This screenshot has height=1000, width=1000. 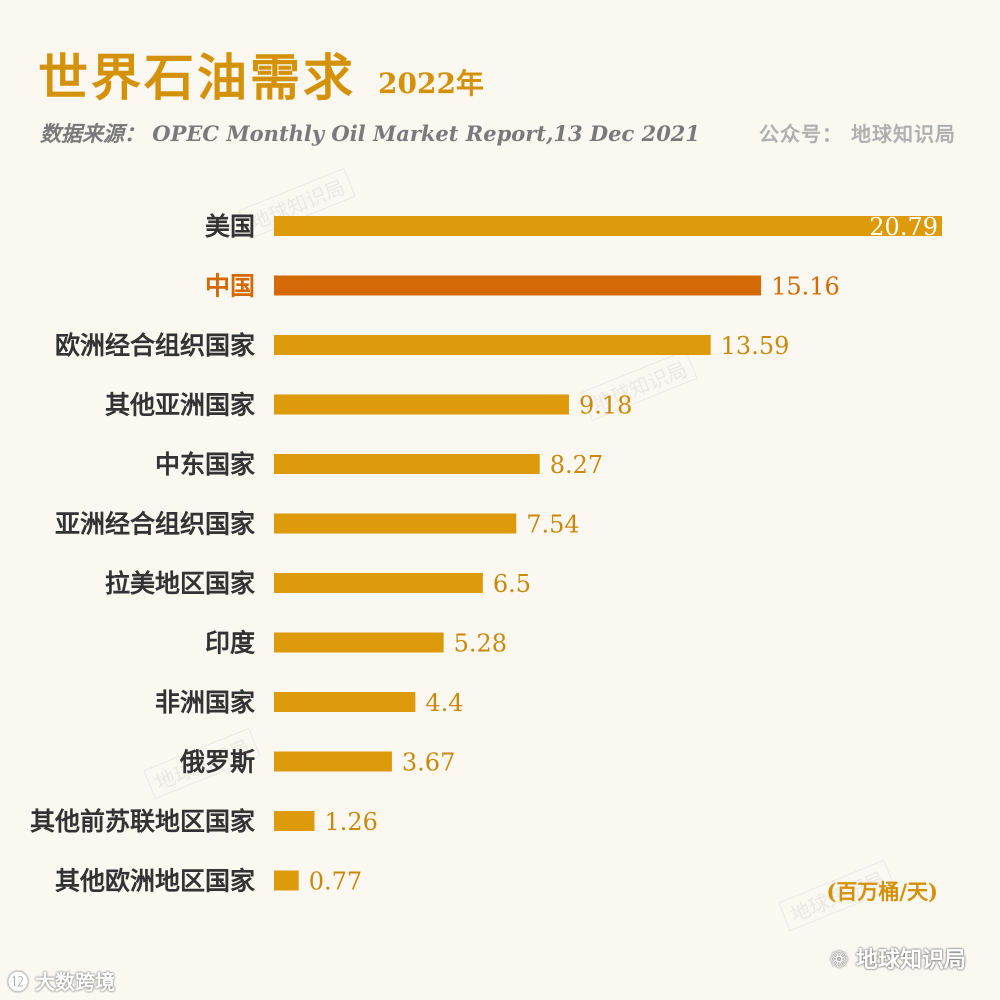 What do you see at coordinates (61, 982) in the screenshot?
I see `footer-left-watermark: ⓬ 大数跨境` at bounding box center [61, 982].